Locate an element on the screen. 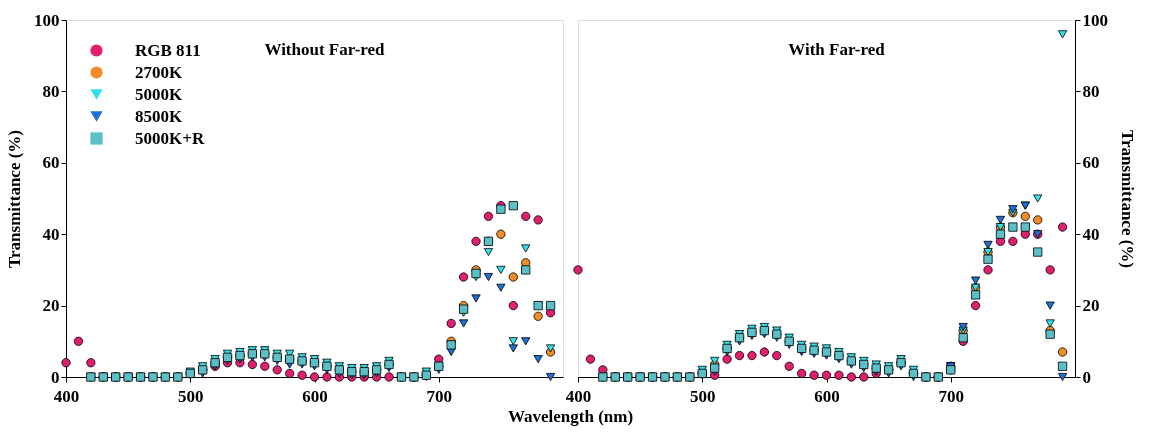 The image size is (1171, 447). y-tick-label: 40 is located at coordinates (51, 234).